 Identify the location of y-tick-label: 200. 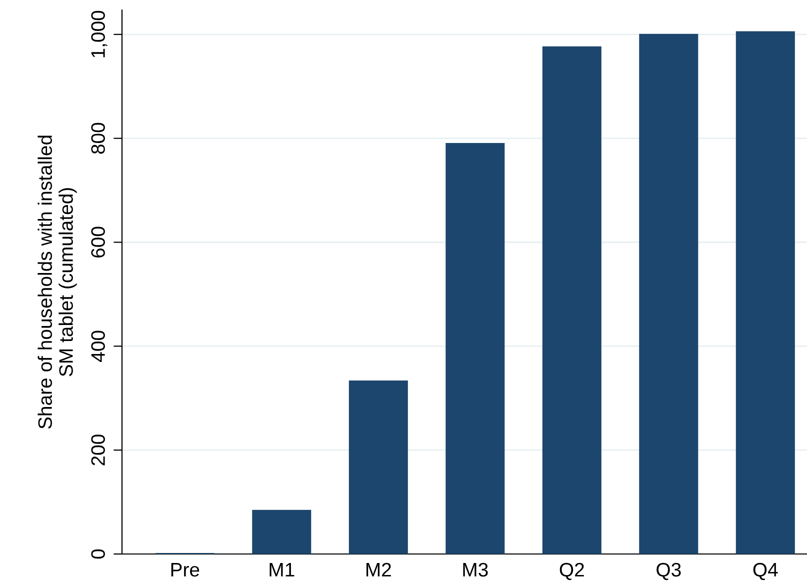
(98, 450).